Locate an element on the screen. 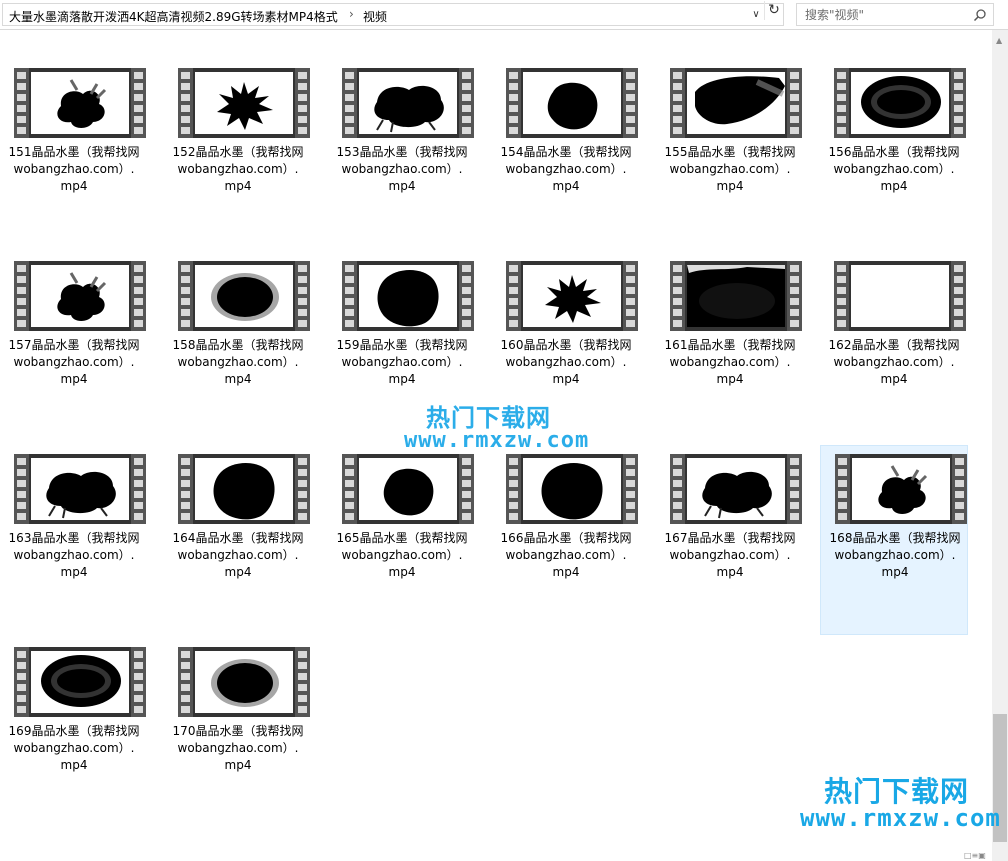 The width and height of the screenshot is (1008, 861). file-tile: 154晶品水墨（我帮找网 wobangzhao.com）. mp4 is located at coordinates (566, 155).